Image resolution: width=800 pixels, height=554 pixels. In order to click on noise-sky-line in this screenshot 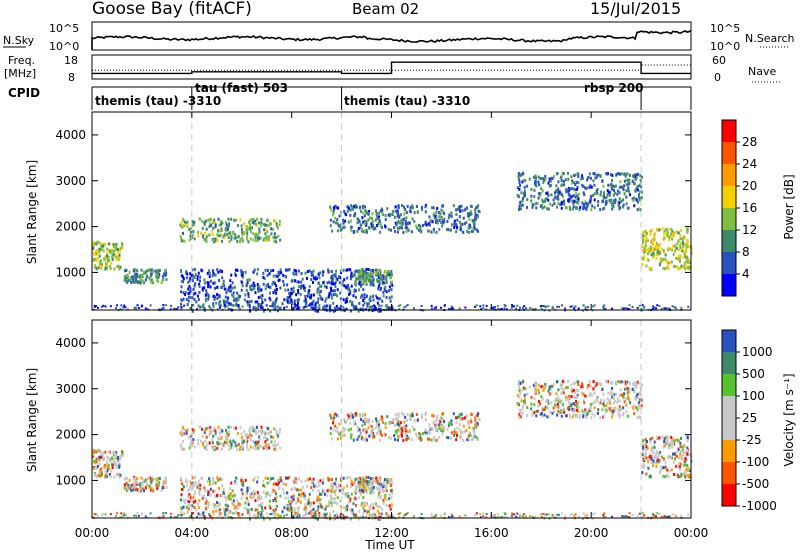, I will do `click(391, 39)`.